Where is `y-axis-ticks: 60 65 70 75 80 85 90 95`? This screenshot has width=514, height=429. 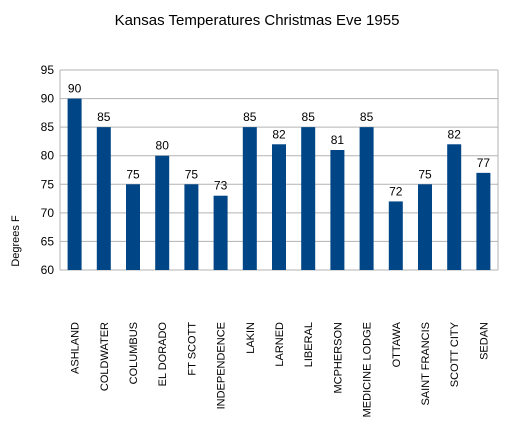 y-axis-ticks: 60 65 70 75 80 85 90 95 is located at coordinates (48, 170).